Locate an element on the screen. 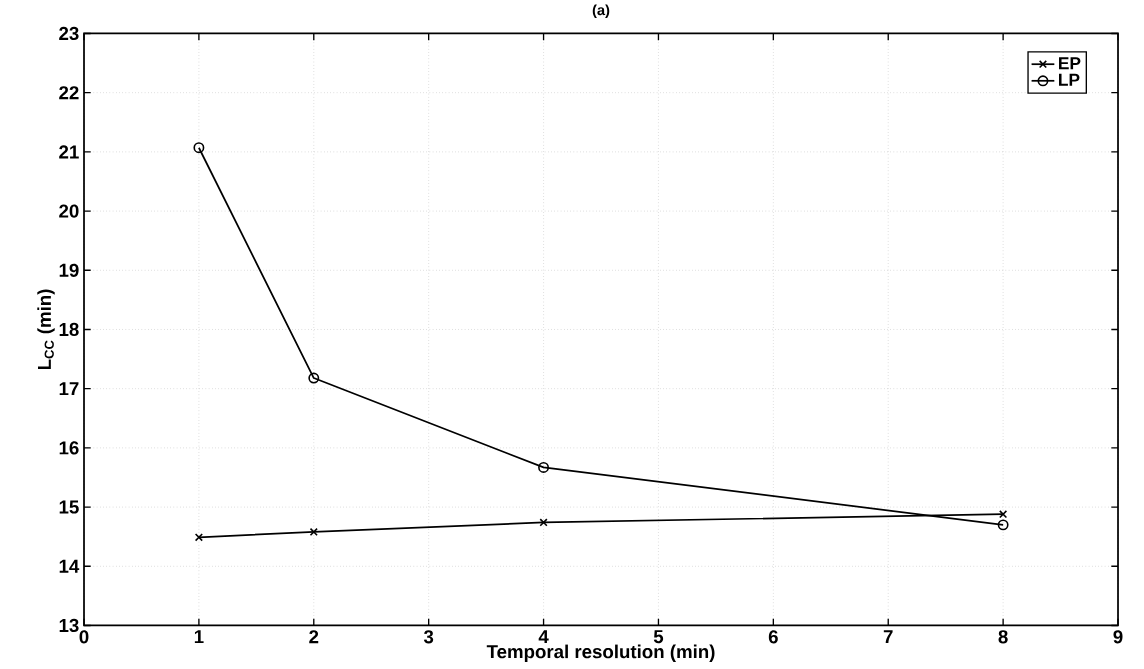  y-tick-label: 19 is located at coordinates (69, 270).